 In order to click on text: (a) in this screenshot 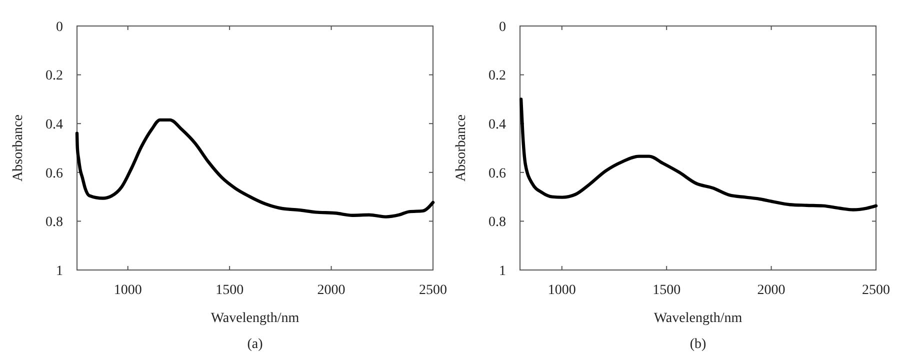, I will do `click(255, 344)`.